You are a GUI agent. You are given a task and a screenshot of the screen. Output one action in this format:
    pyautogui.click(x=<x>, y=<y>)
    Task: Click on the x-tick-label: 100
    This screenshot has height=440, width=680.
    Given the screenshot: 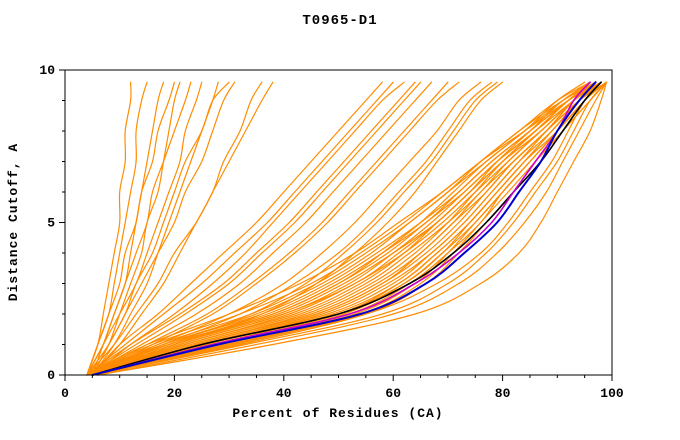 What is the action you would take?
    pyautogui.click(x=612, y=393)
    